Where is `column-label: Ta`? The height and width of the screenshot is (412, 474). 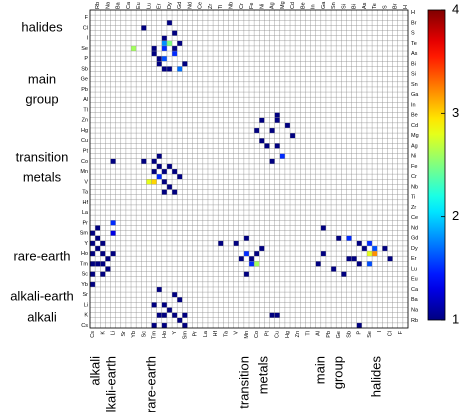 column-label: Ta is located at coordinates (226, 333).